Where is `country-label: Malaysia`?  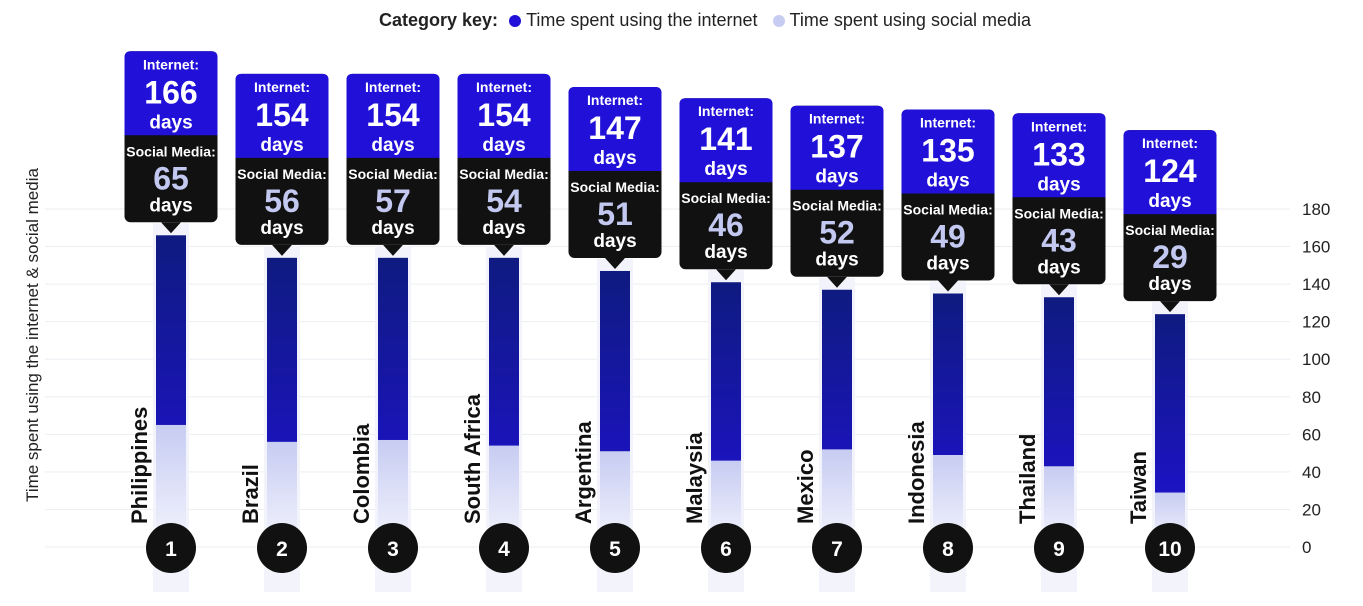 country-label: Malaysia is located at coordinates (694, 478).